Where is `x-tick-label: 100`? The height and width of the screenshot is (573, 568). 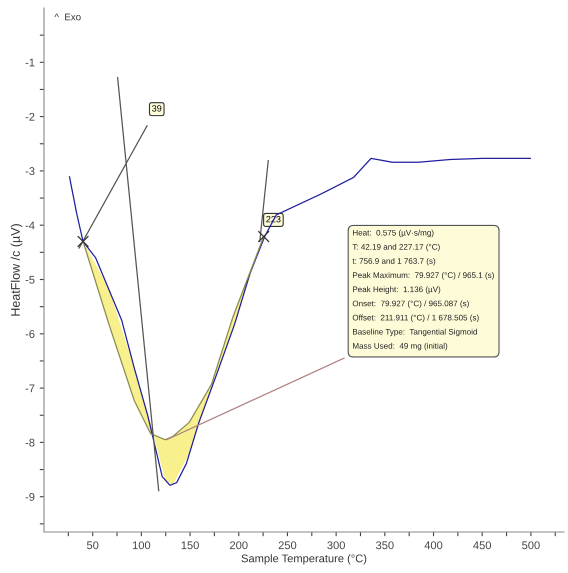
x-tick-label: 100 is located at coordinates (141, 545).